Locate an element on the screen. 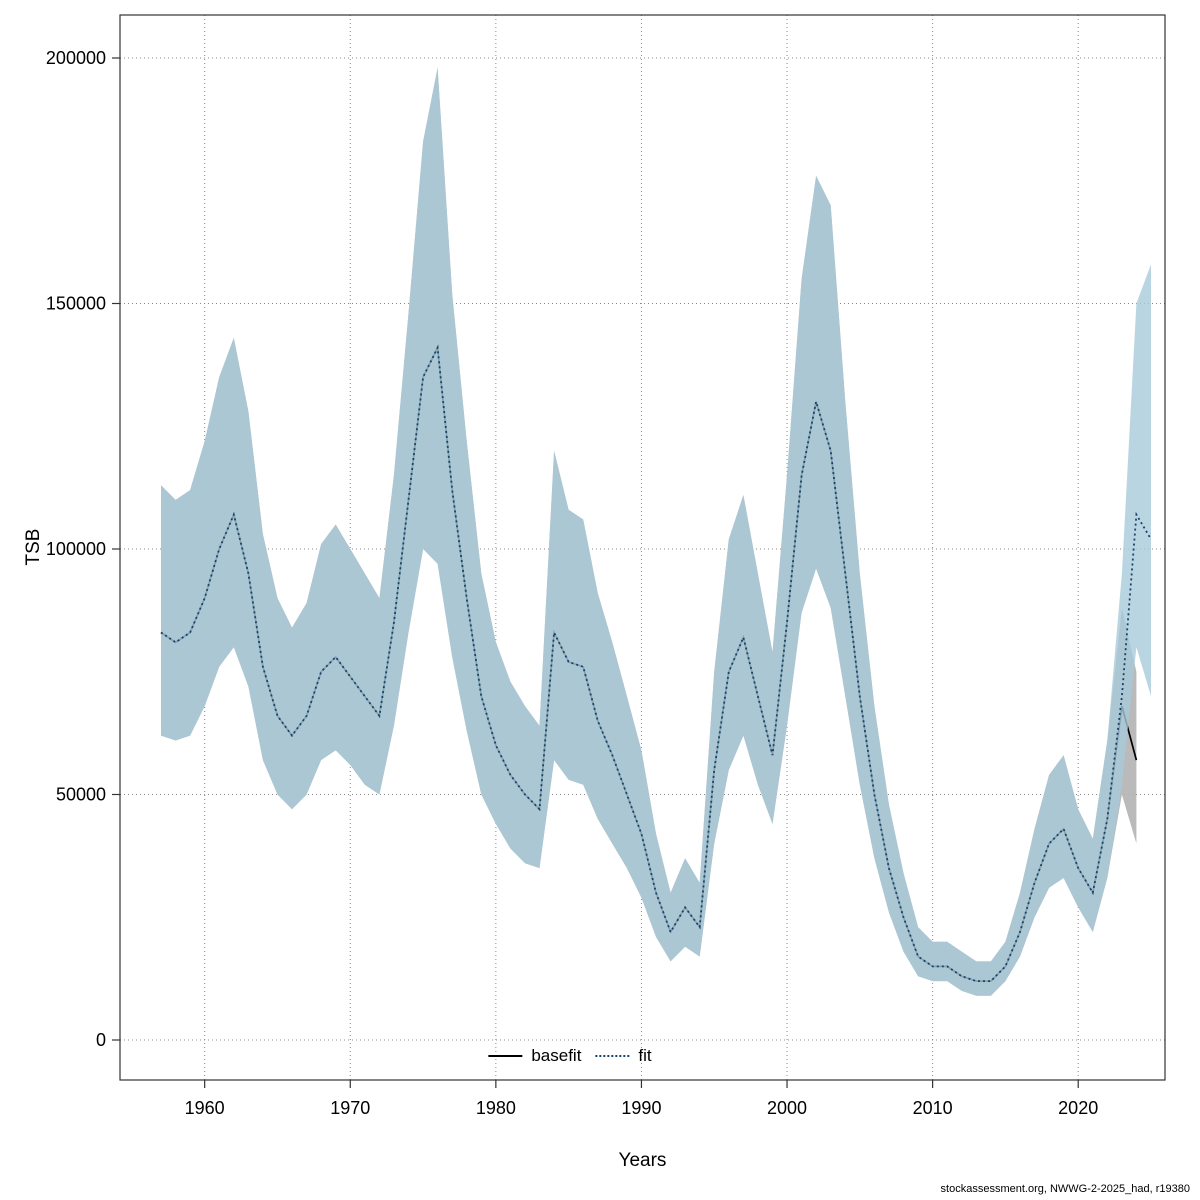 The height and width of the screenshot is (1200, 1200). y-tick-label: 50000 is located at coordinates (81, 795).